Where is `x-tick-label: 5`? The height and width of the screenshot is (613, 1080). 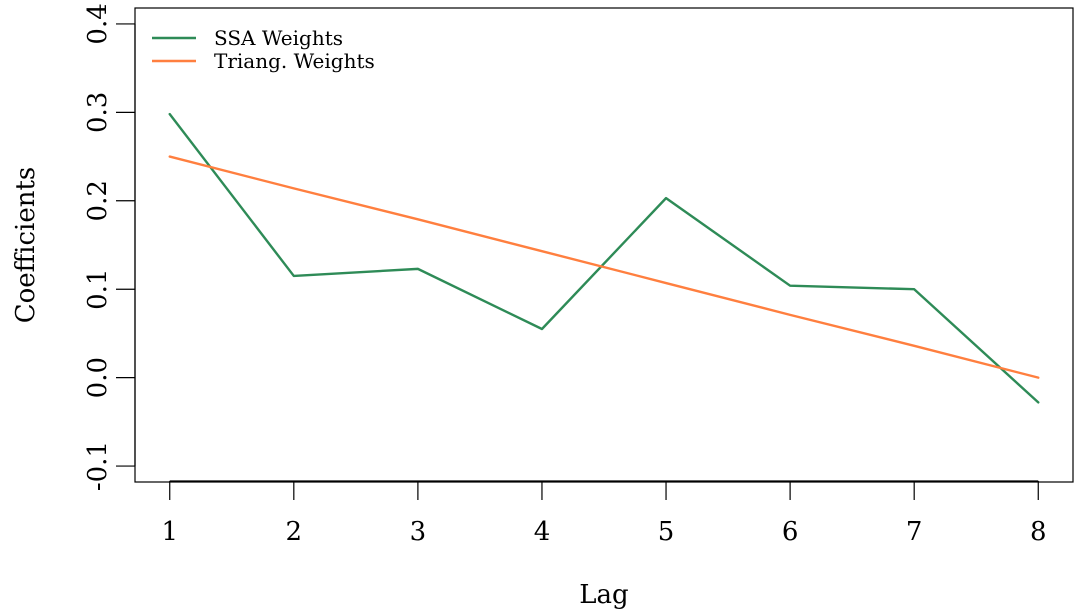
x-tick-label: 5 is located at coordinates (666, 532).